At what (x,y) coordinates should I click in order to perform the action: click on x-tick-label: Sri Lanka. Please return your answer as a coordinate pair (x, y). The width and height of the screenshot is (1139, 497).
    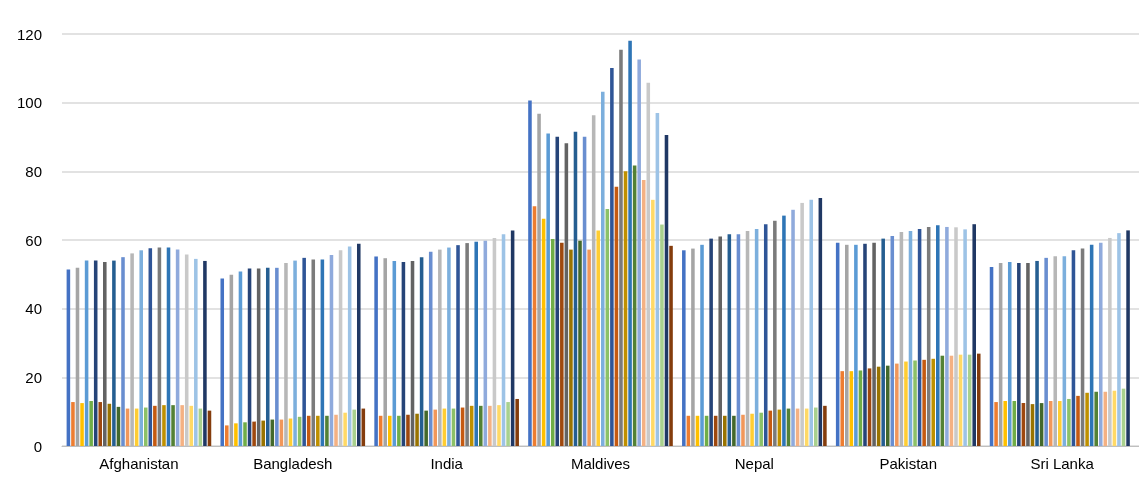
    Looking at the image, I should click on (1062, 463).